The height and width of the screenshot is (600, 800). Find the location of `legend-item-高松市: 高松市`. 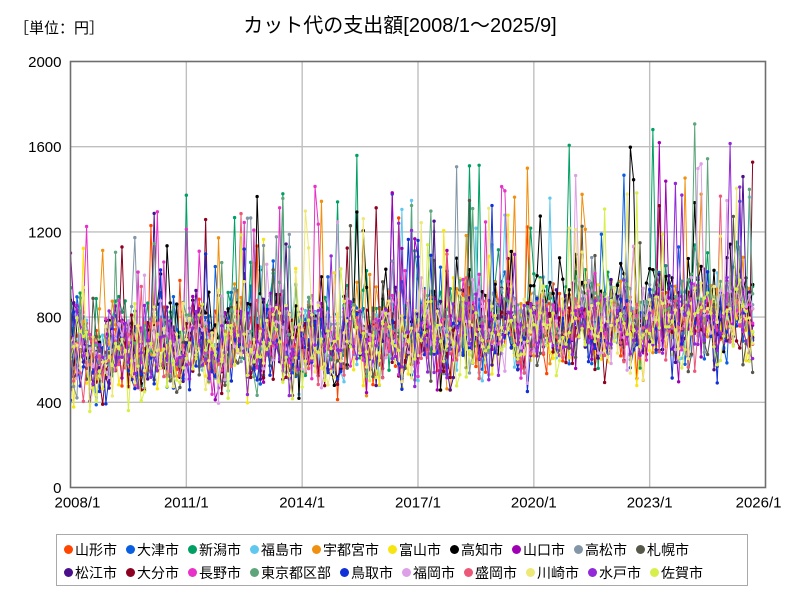

legend-item-高松市: 高松市 is located at coordinates (600, 550).